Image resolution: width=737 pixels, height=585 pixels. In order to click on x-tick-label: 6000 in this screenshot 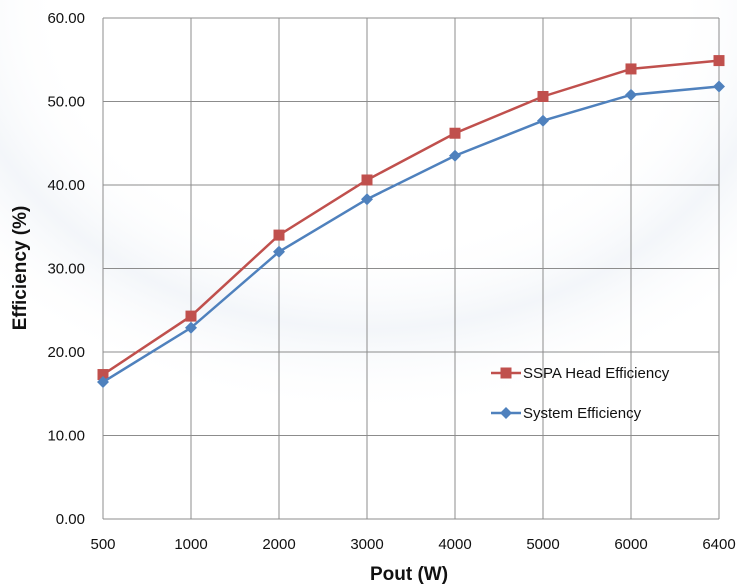, I will do `click(630, 544)`.